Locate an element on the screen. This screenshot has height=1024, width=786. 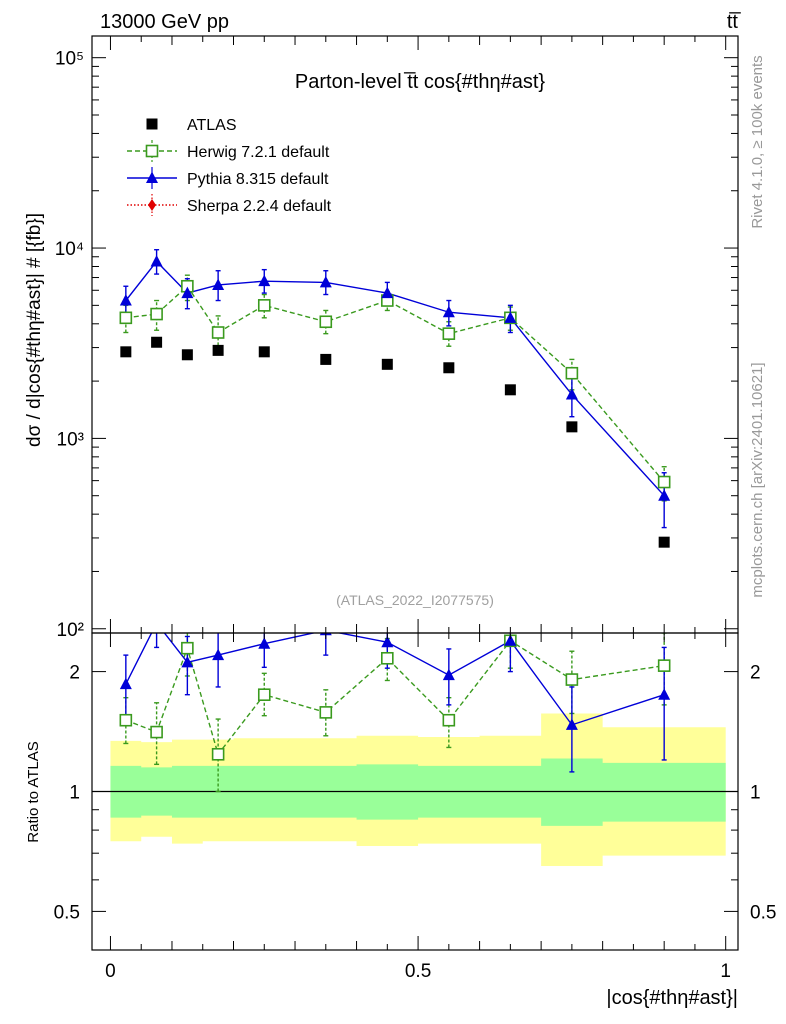
herwig-errorbar is located at coordinates (157, 315).